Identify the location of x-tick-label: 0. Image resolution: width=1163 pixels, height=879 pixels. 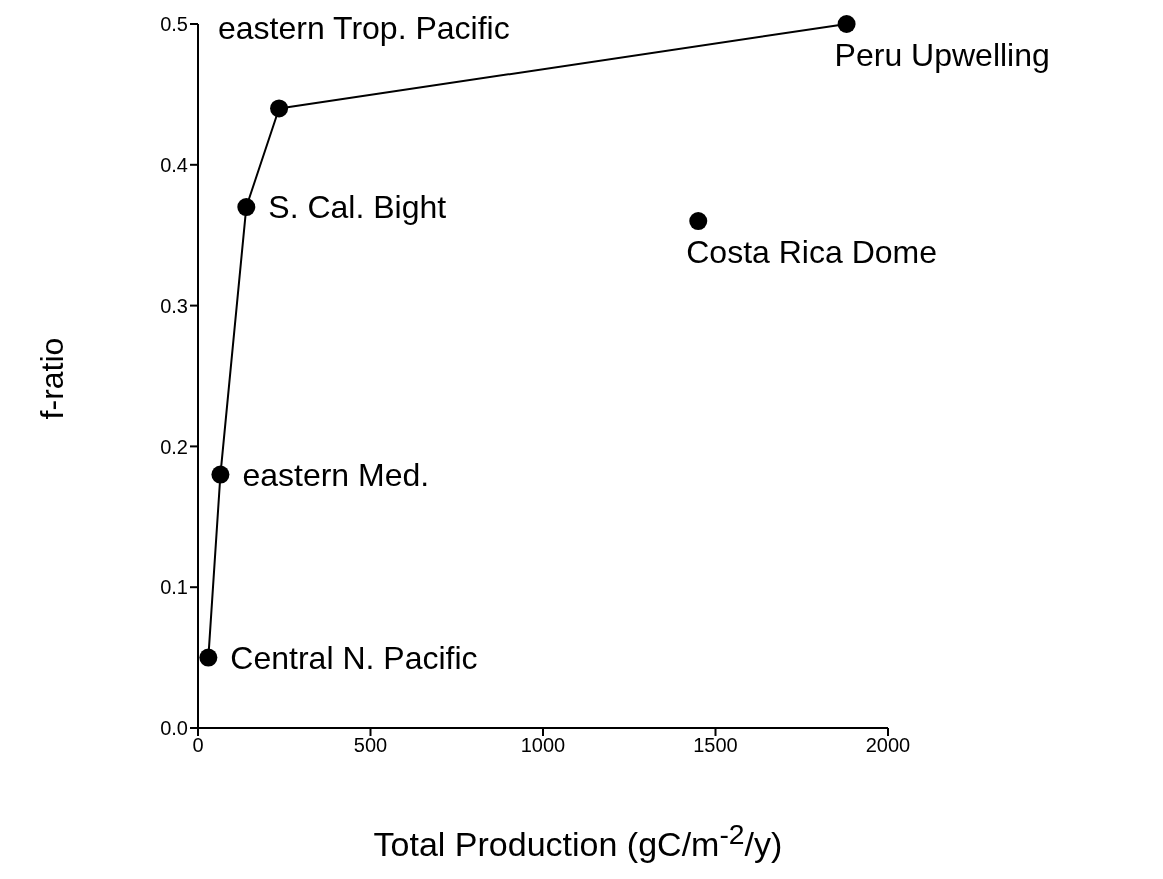
(198, 745).